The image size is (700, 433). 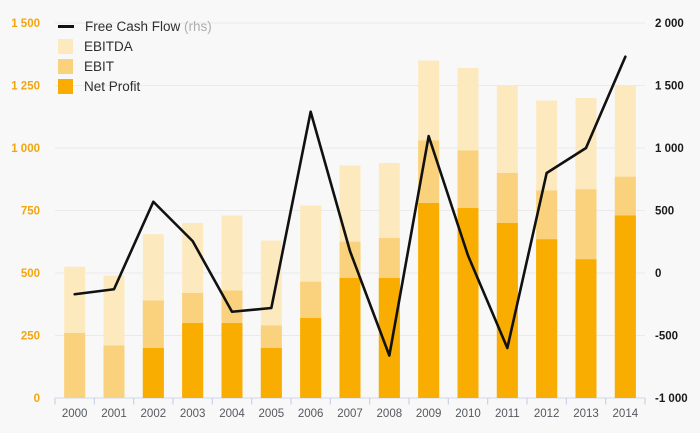 I want to click on bar-2007-net-profit, so click(x=350, y=338).